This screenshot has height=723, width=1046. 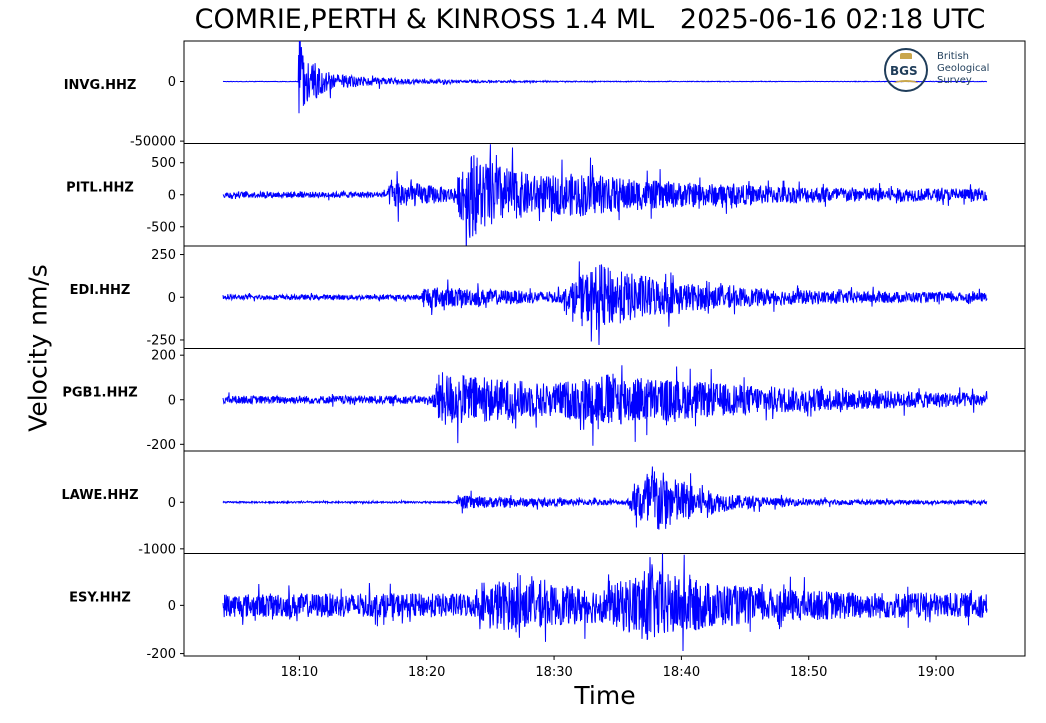 What do you see at coordinates (681, 672) in the screenshot?
I see `x-tick-label: 18:40` at bounding box center [681, 672].